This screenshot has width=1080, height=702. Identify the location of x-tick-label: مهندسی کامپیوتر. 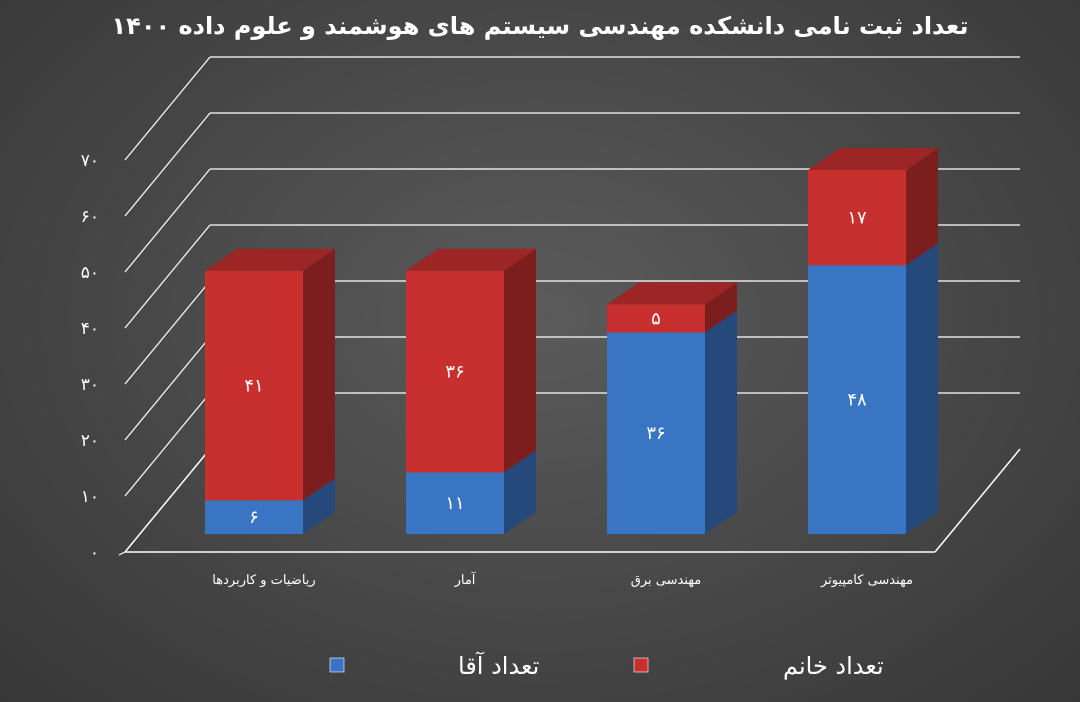
(866, 580).